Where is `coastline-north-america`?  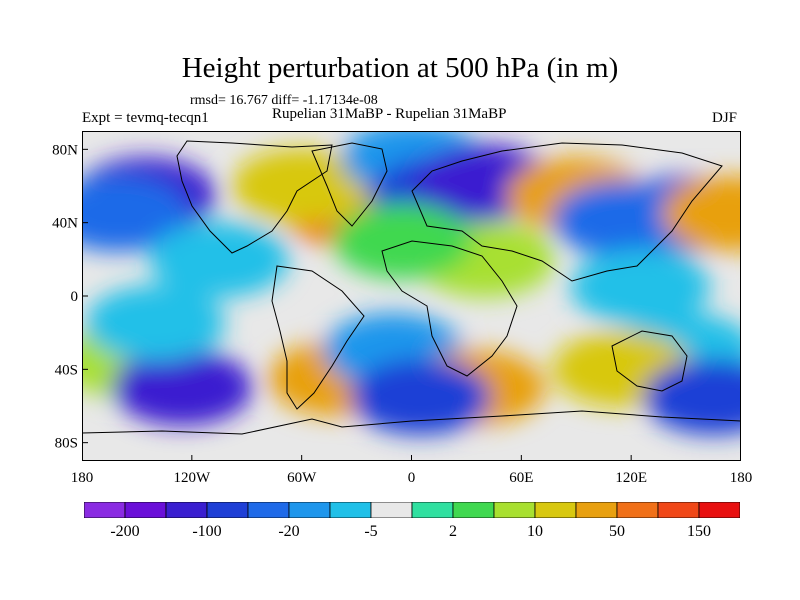 coastline-north-america is located at coordinates (254, 197).